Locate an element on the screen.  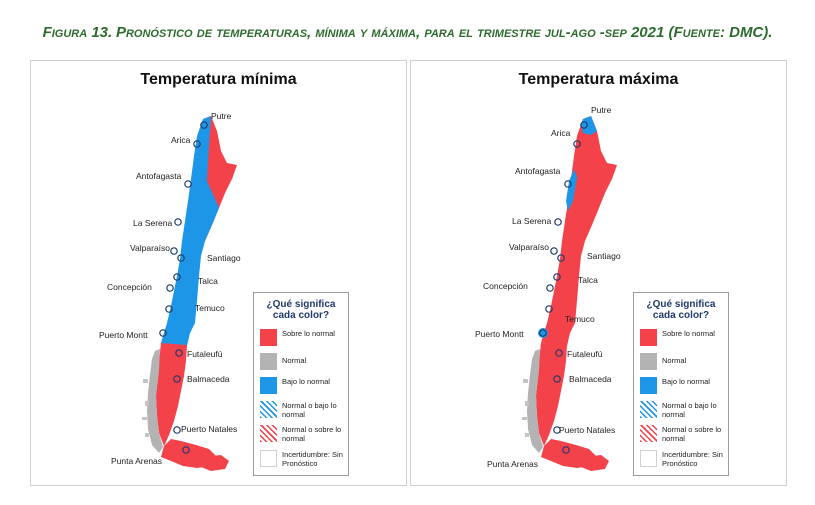
map-title-maximum: Temperatura máxima is located at coordinates (598, 79).